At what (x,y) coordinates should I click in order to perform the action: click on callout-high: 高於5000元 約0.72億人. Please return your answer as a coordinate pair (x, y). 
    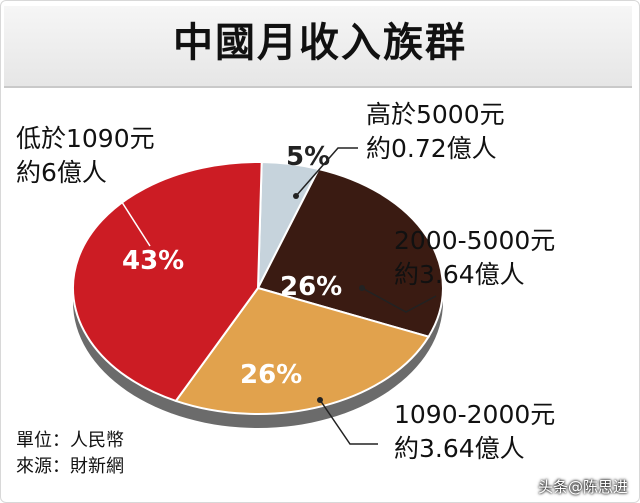
    Looking at the image, I should click on (435, 132).